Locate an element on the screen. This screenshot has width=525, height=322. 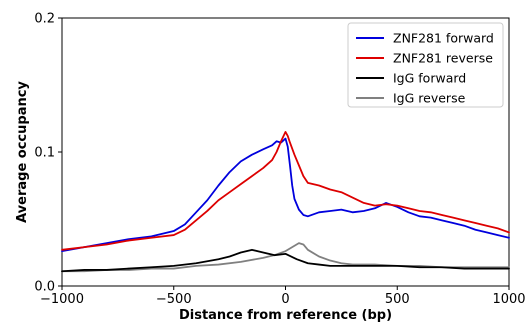
y-tick-label: 0.0 is located at coordinates (44, 287).